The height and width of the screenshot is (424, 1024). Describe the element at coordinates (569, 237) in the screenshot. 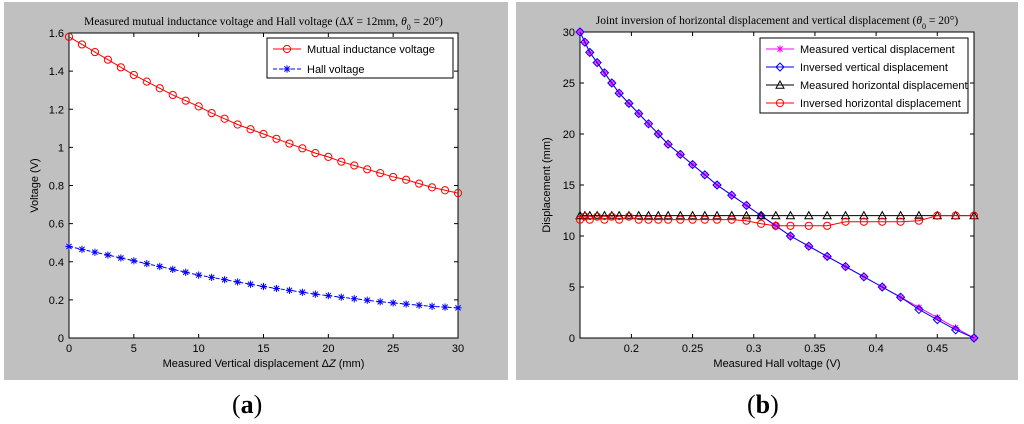

I see `chart-b-ytick-label: 10` at that location.